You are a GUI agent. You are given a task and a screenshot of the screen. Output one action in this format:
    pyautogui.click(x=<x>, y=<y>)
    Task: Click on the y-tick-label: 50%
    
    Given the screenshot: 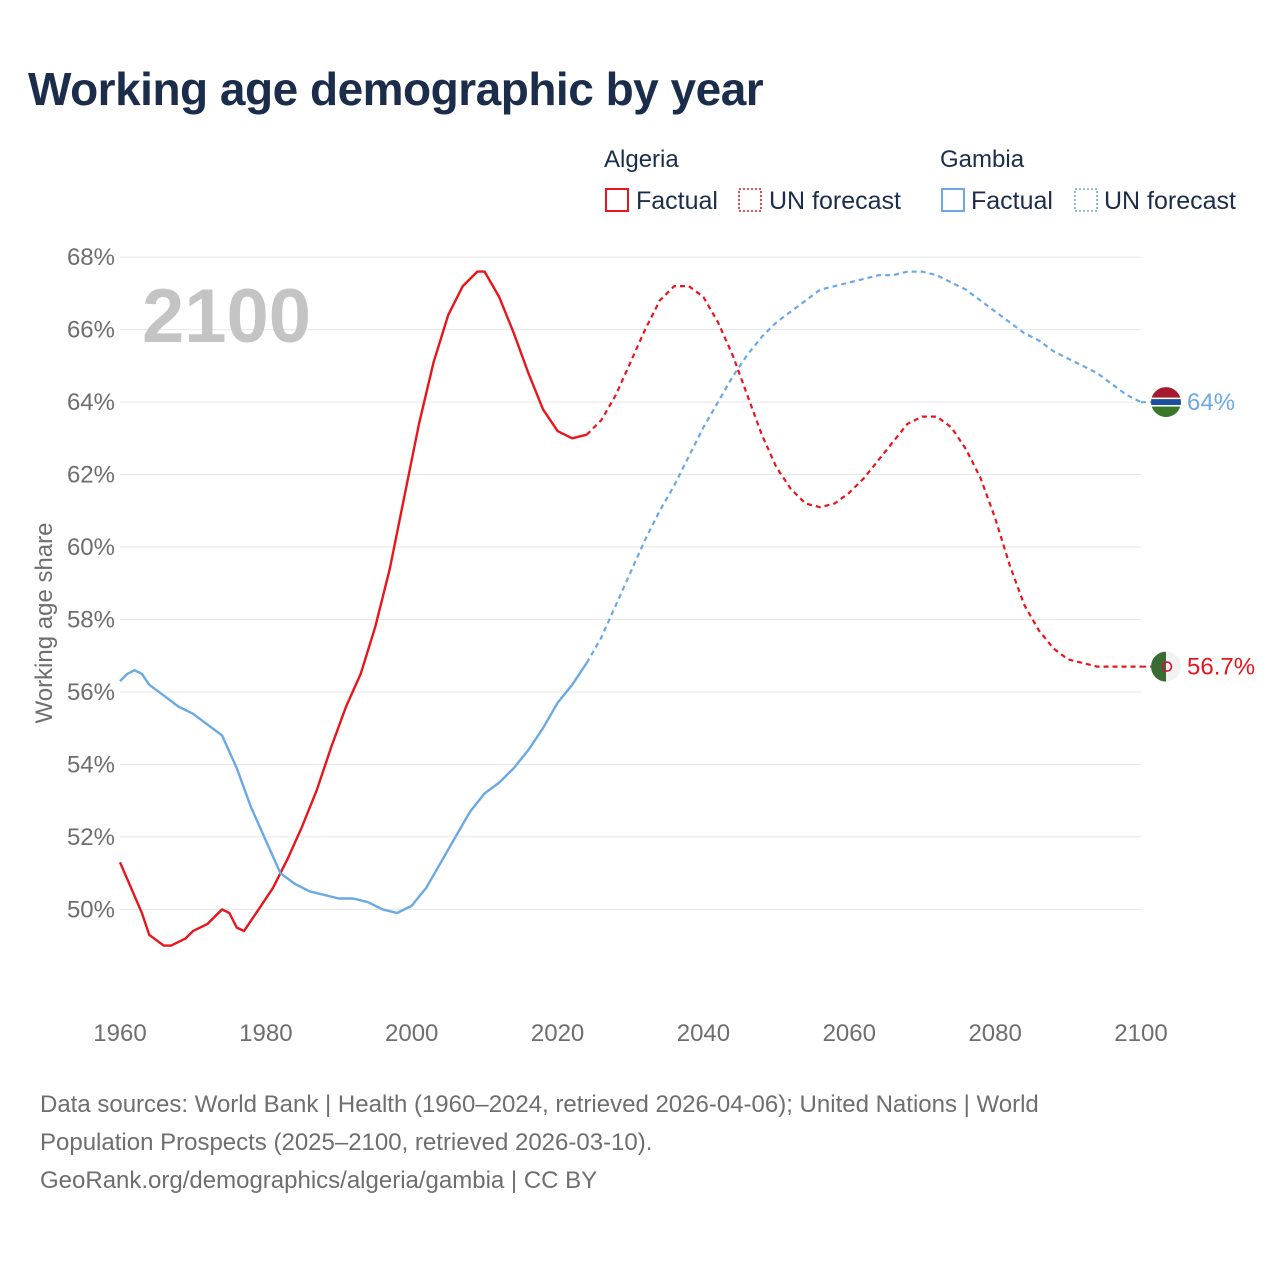 What is the action you would take?
    pyautogui.click(x=91, y=909)
    